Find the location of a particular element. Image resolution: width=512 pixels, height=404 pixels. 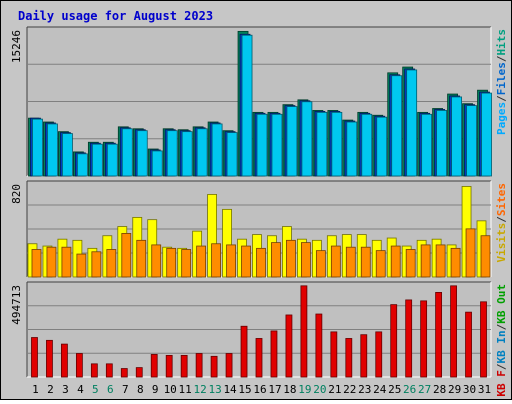

x-tick-label-day-24: 24 is located at coordinates (380, 389).